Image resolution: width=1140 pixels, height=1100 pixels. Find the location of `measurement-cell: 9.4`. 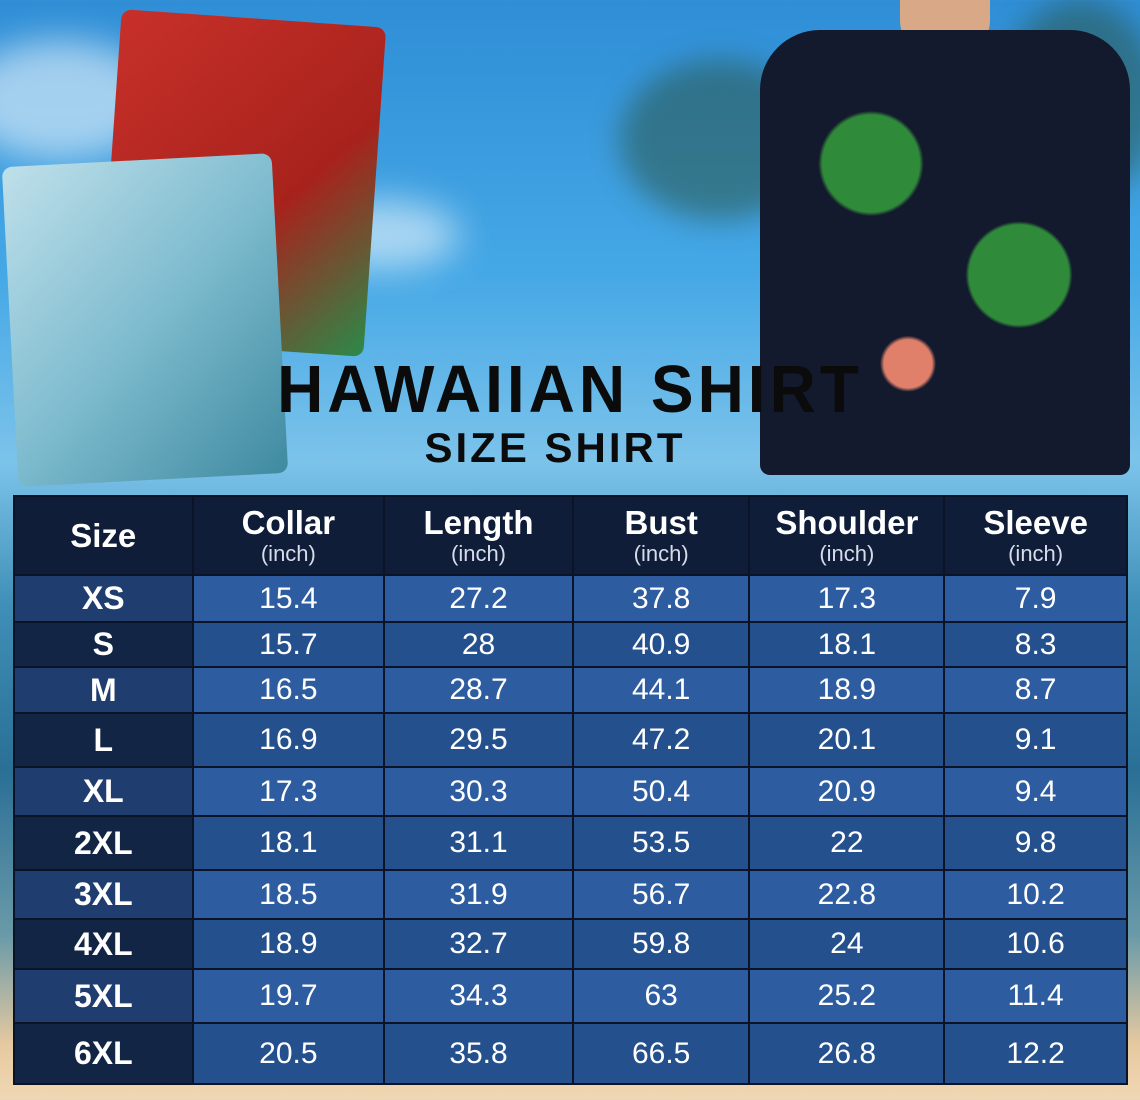

measurement-cell: 9.4 is located at coordinates (1035, 791).